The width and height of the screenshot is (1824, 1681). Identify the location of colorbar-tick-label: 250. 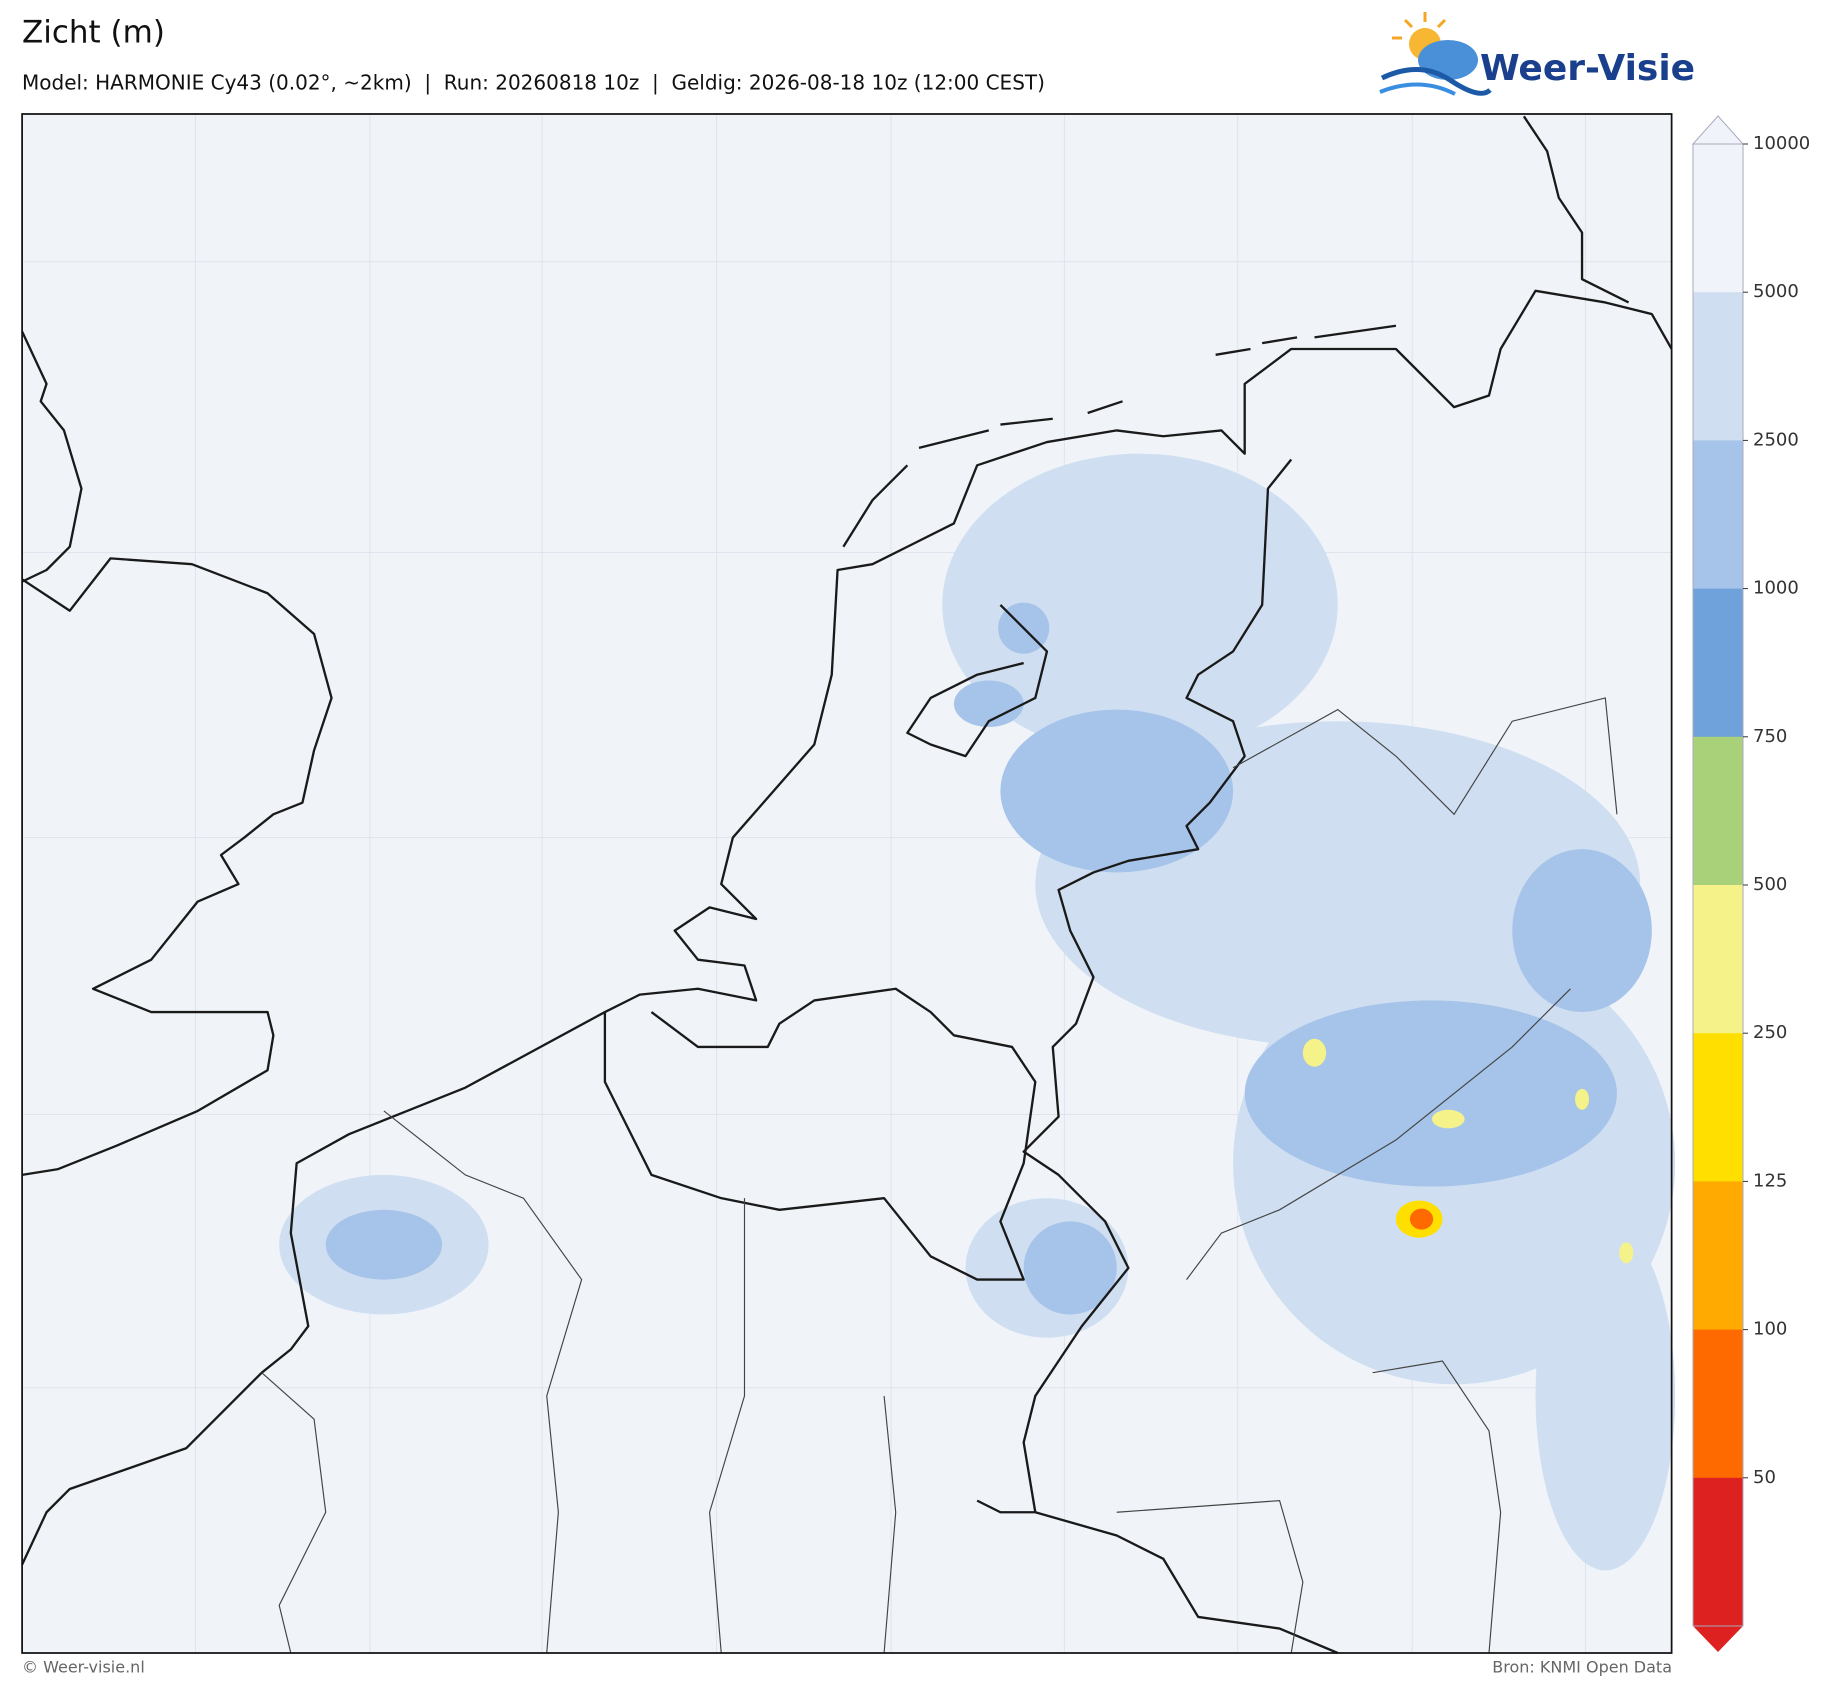
(1770, 1032).